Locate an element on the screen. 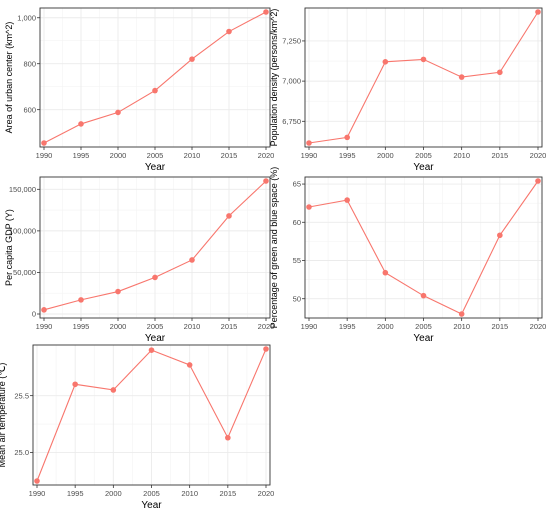 This screenshot has height=513, width=550. y-tick-label: 150,000 is located at coordinates (22, 189).